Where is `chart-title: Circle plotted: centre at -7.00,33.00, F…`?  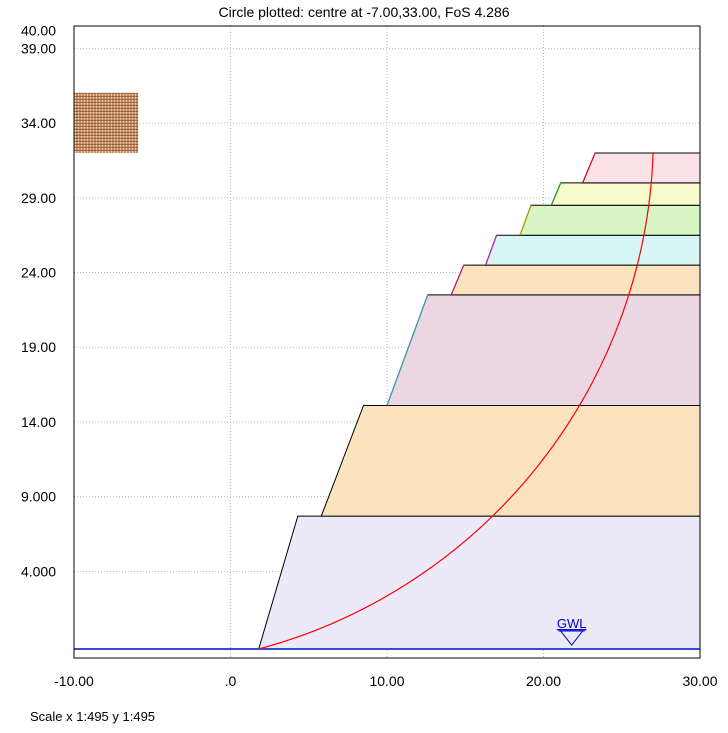
chart-title: Circle plotted: centre at -7.00,33.00, F… is located at coordinates (364, 12).